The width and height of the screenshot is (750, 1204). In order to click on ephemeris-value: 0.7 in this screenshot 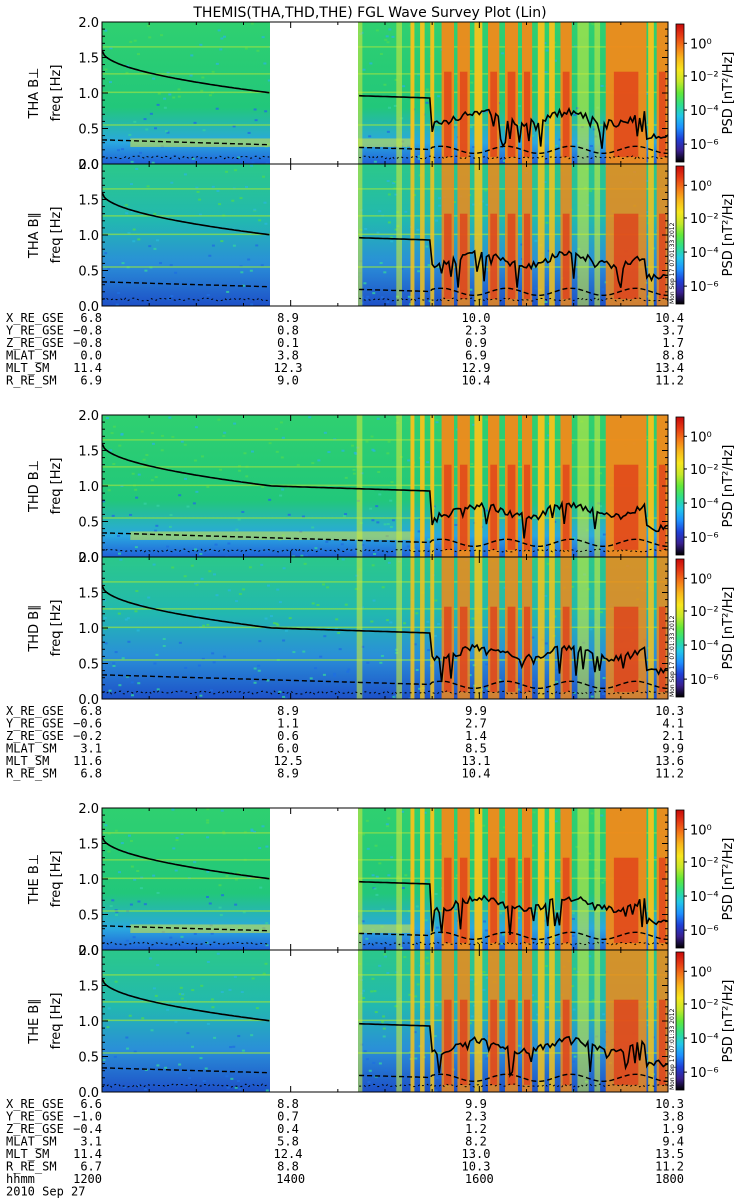, I will do `click(288, 1117)`.